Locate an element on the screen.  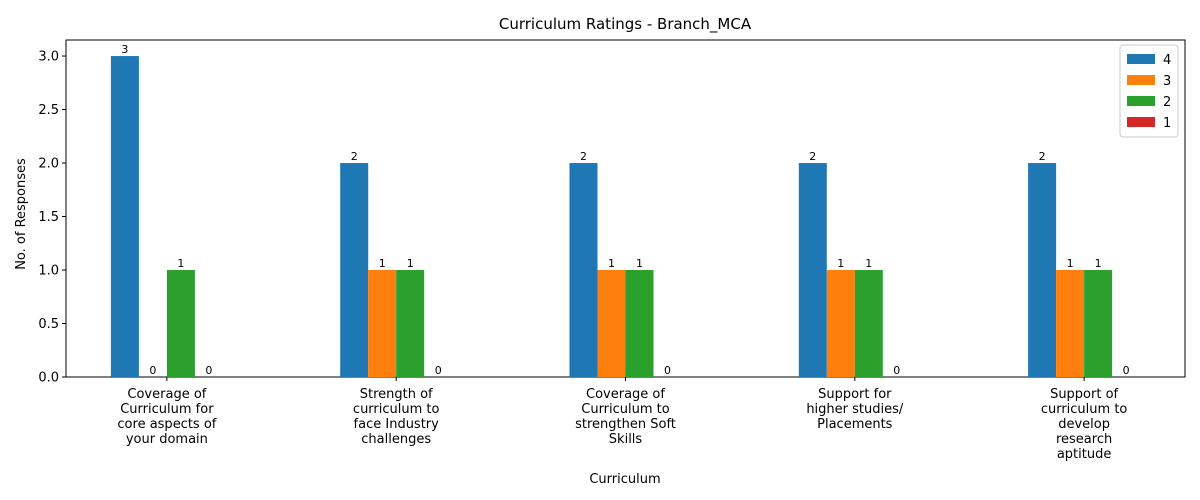
y-tick-label: 2.0 is located at coordinates (48, 164).